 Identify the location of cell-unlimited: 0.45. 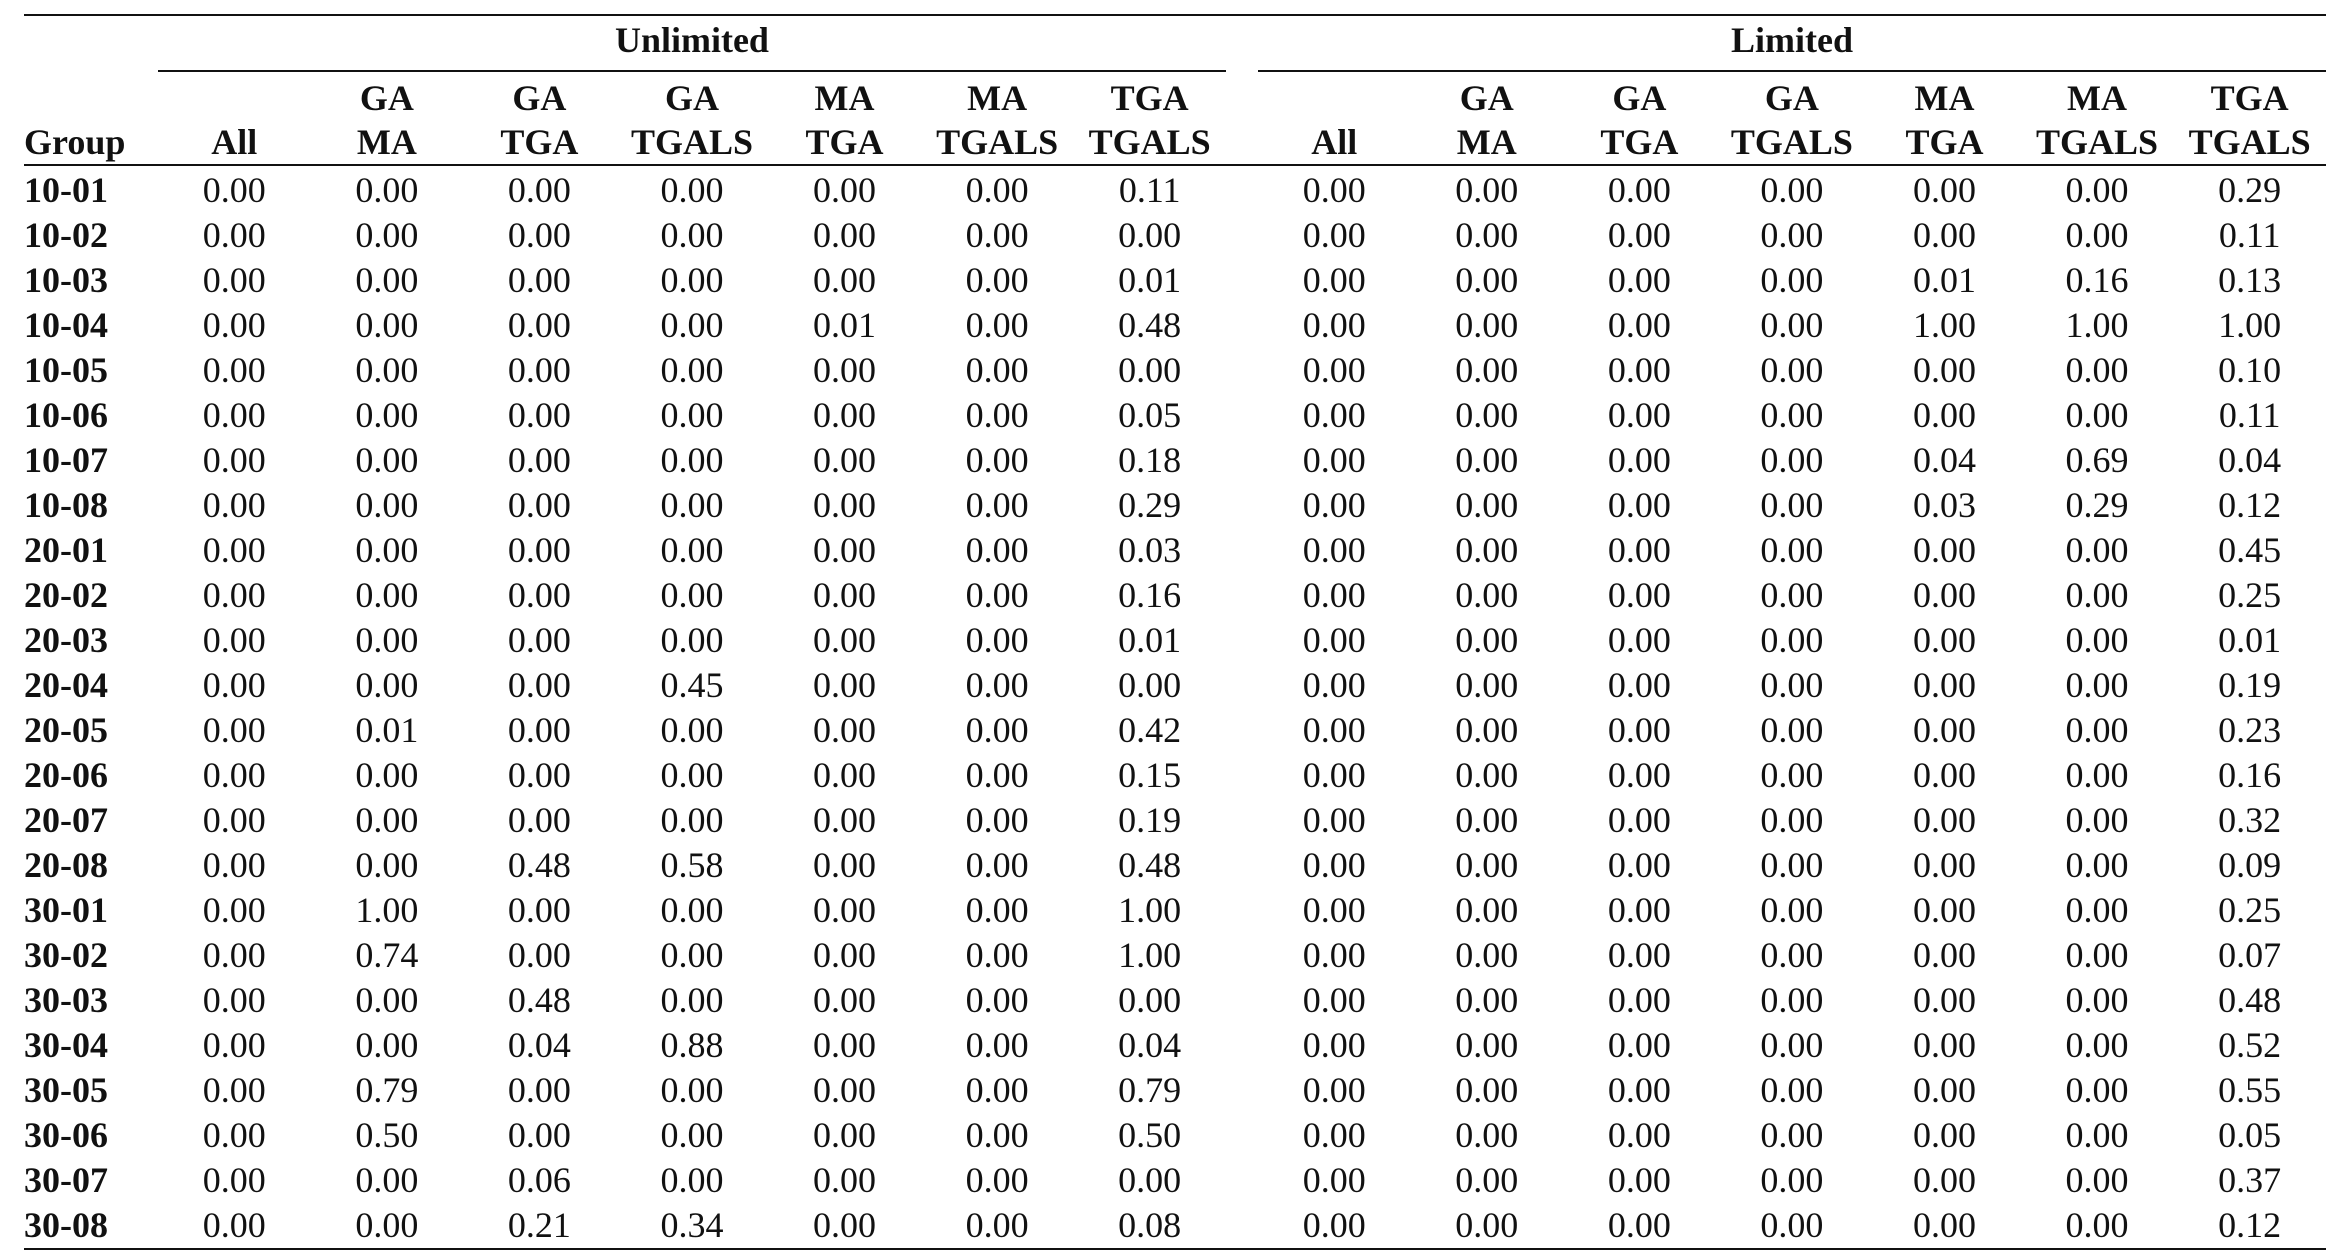
(692, 685).